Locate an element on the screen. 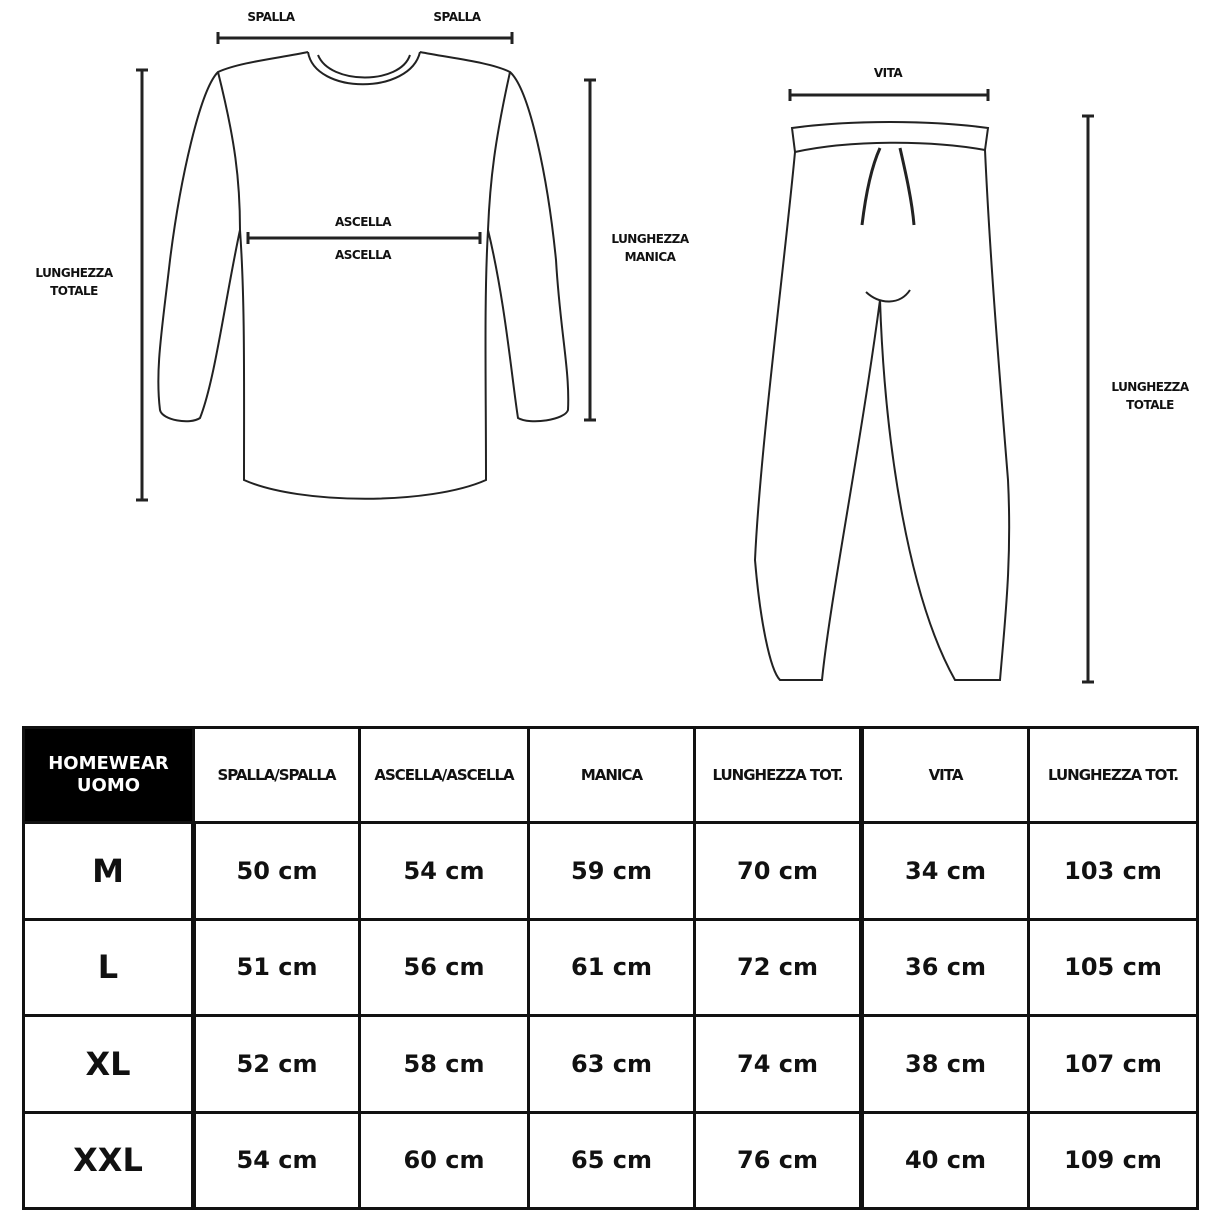 The height and width of the screenshot is (1223, 1223). table-row: XXL 54 cm 60 cm 65 cm 76 cm 40 cm 109 cm is located at coordinates (610, 1160).